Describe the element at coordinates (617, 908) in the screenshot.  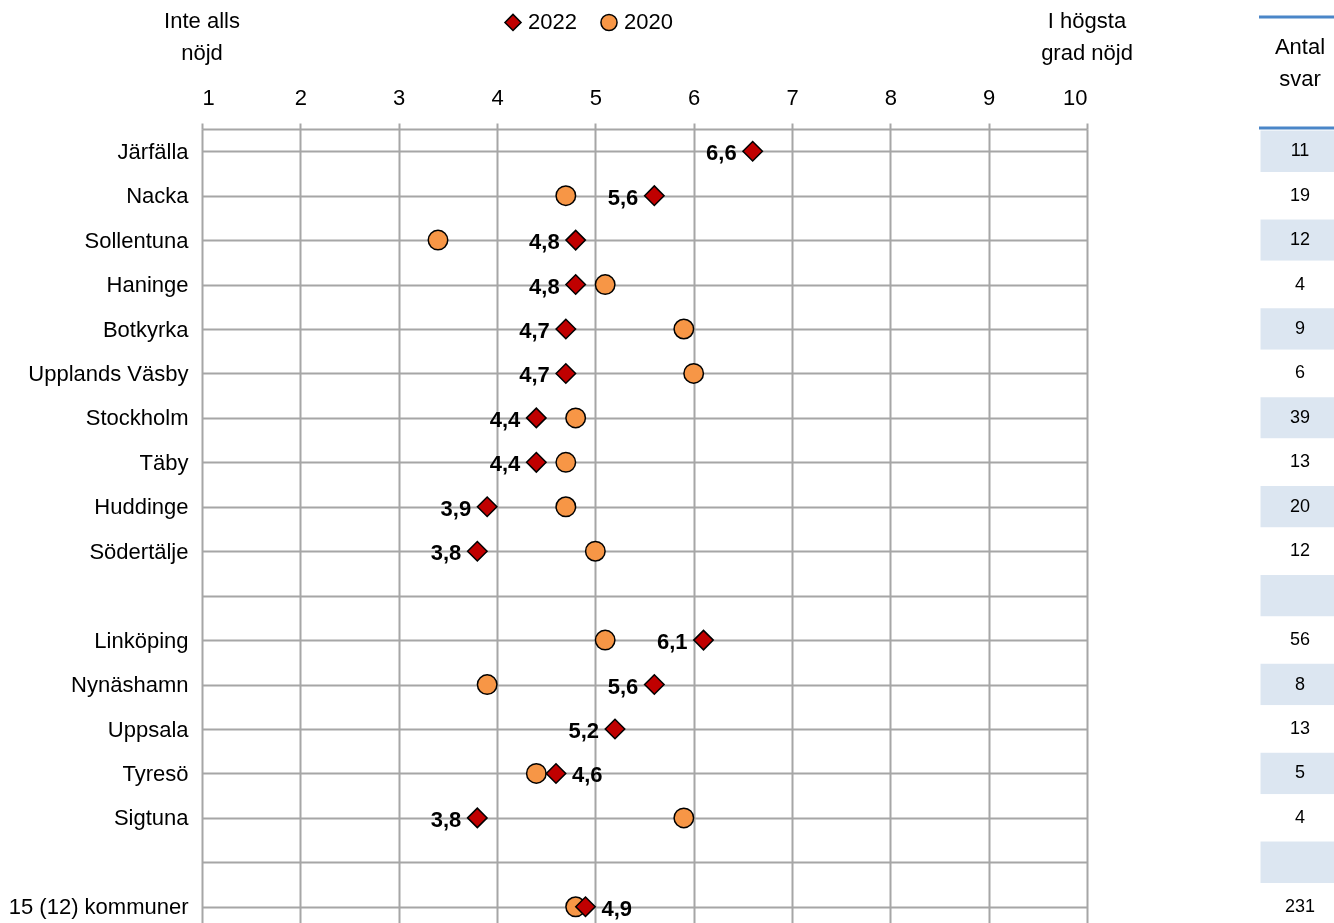
I see `data-label: 4,9` at that location.